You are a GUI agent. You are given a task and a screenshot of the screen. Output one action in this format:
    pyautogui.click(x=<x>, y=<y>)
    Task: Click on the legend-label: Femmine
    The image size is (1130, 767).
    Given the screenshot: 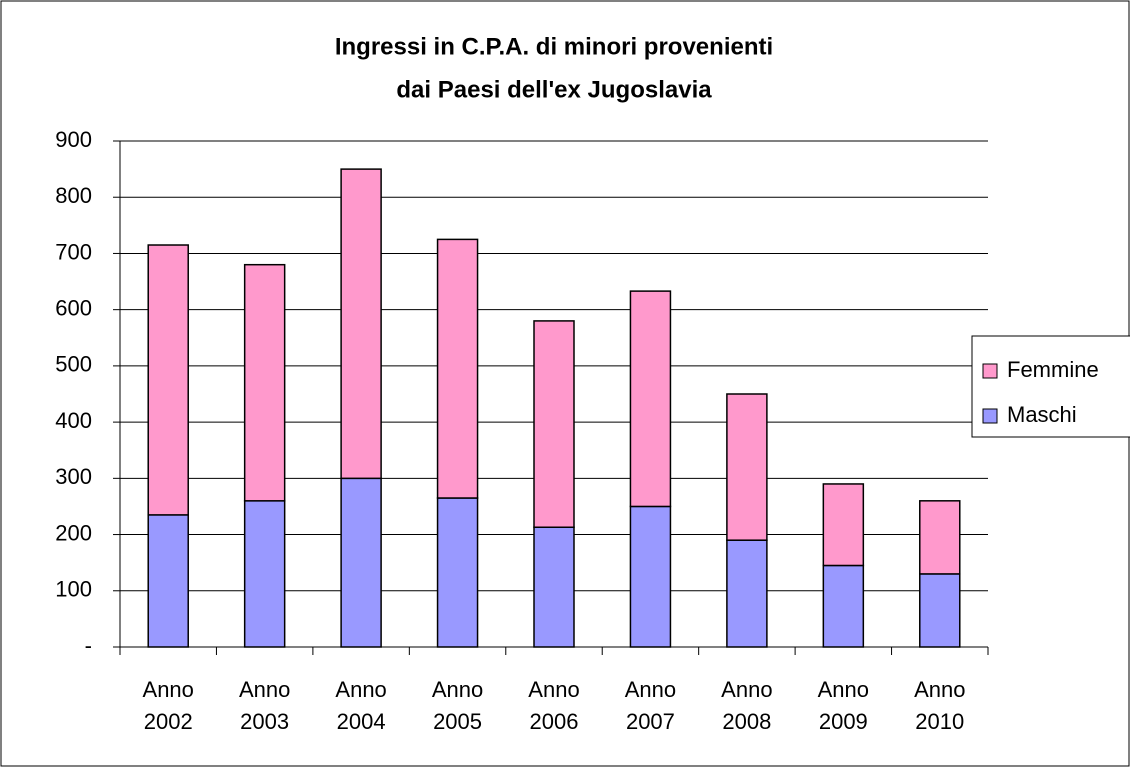 What is the action you would take?
    pyautogui.click(x=1053, y=369)
    